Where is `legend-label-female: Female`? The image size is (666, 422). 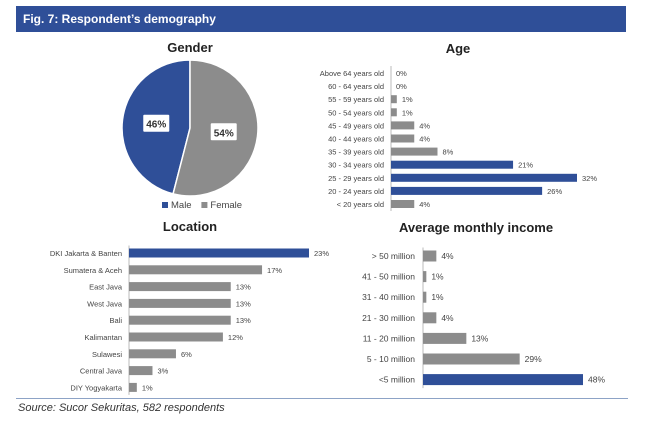
legend-label-female: Female is located at coordinates (226, 205).